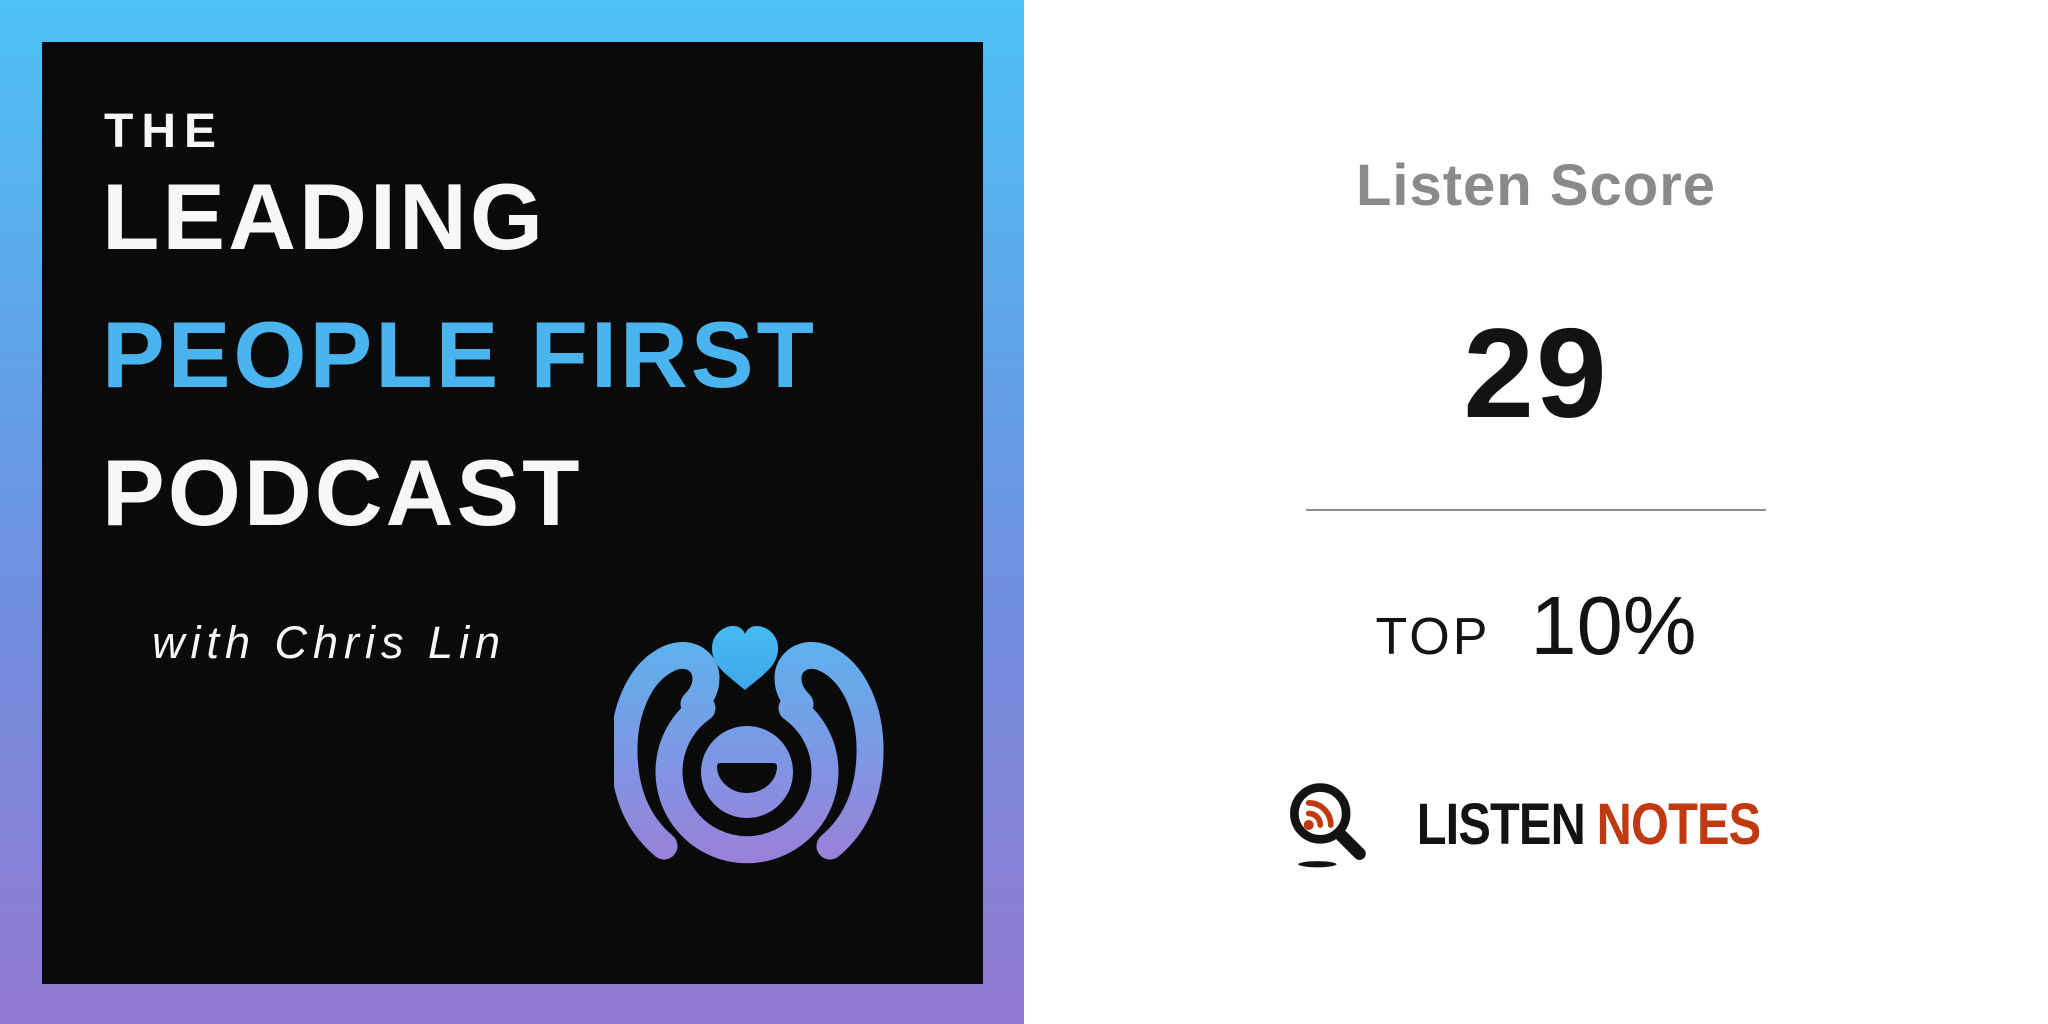 The height and width of the screenshot is (1024, 2048). Describe the element at coordinates (164, 131) in the screenshot. I see `cover-kicker: THE` at that location.